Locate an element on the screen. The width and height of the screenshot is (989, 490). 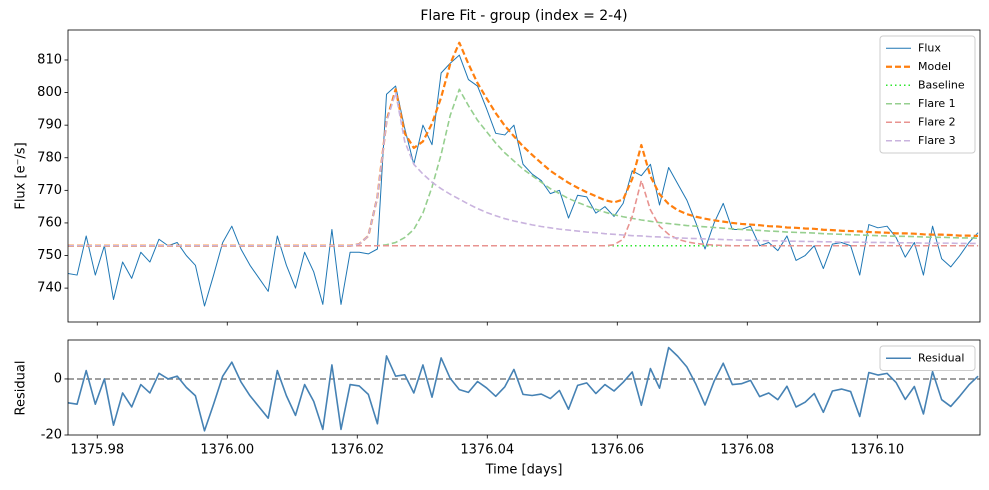
x-tick-label: 1376.06 is located at coordinates (617, 450).